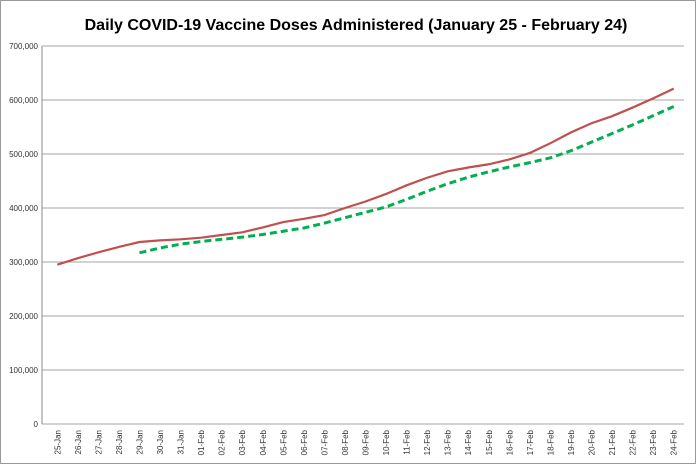 This screenshot has height=464, width=696. What do you see at coordinates (201, 442) in the screenshot?
I see `x-tick-label: 01-Feb` at bounding box center [201, 442].